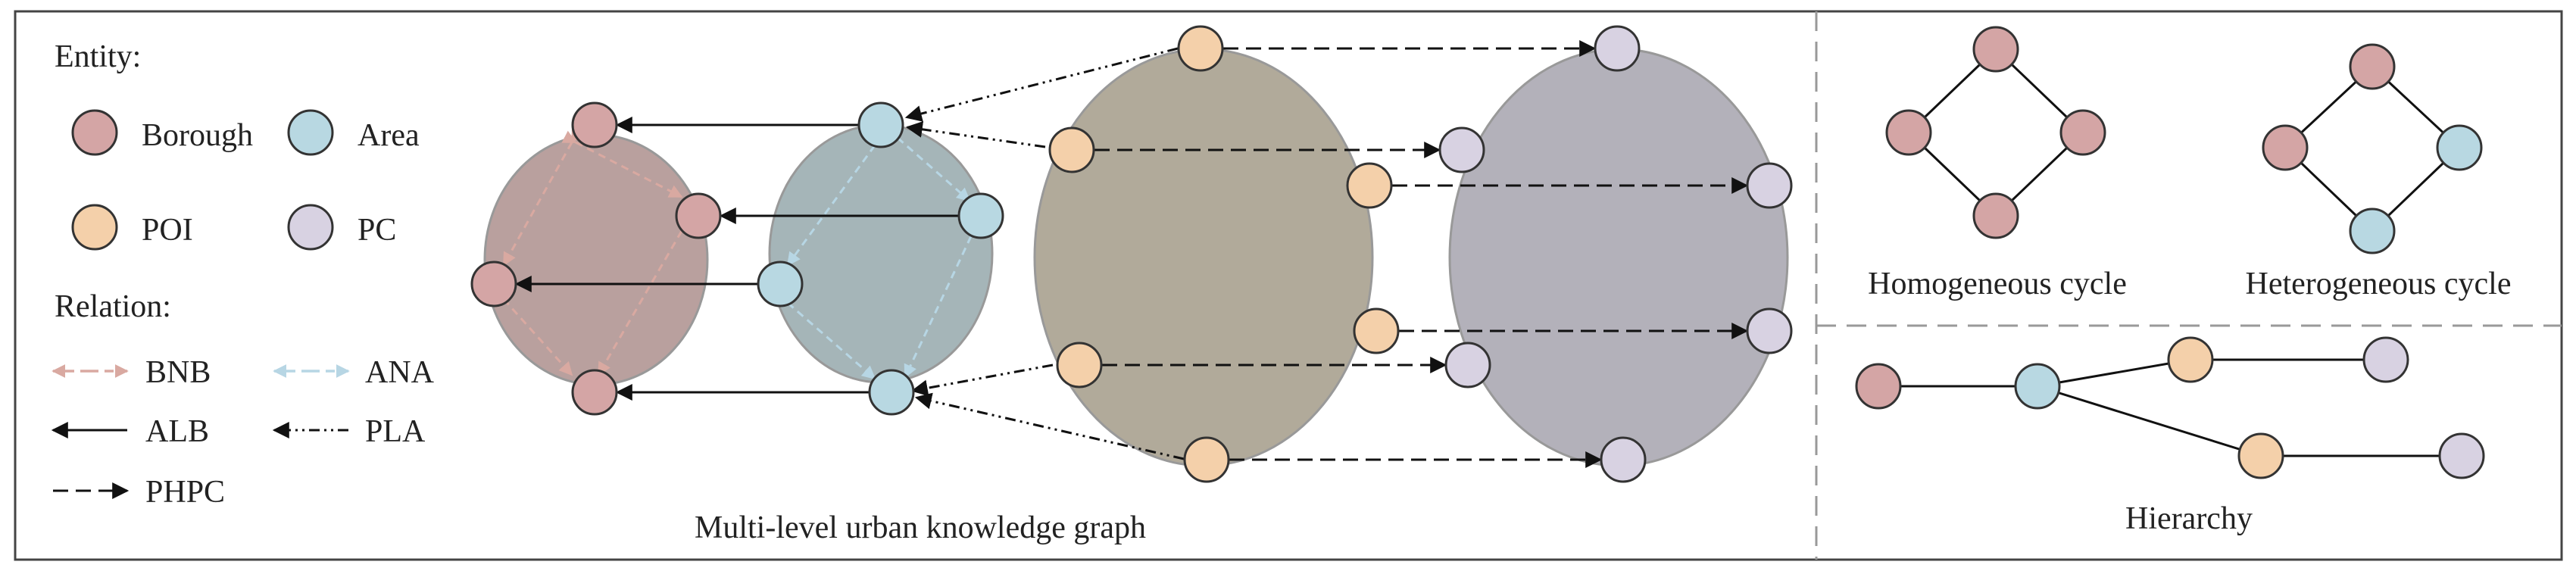 Image resolution: width=2576 pixels, height=571 pixels. What do you see at coordinates (311, 132) in the screenshot?
I see `area-legend-node` at bounding box center [311, 132].